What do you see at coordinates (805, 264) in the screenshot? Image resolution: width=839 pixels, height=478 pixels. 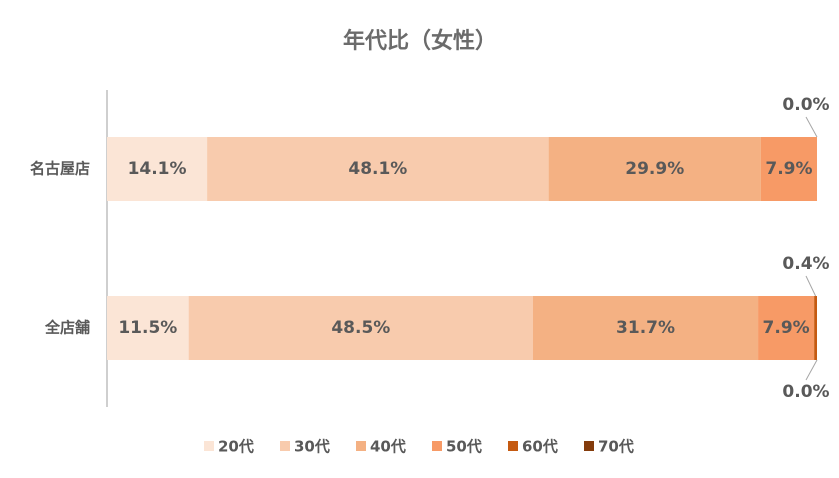 I see `value-label: 0.4%` at bounding box center [805, 264].